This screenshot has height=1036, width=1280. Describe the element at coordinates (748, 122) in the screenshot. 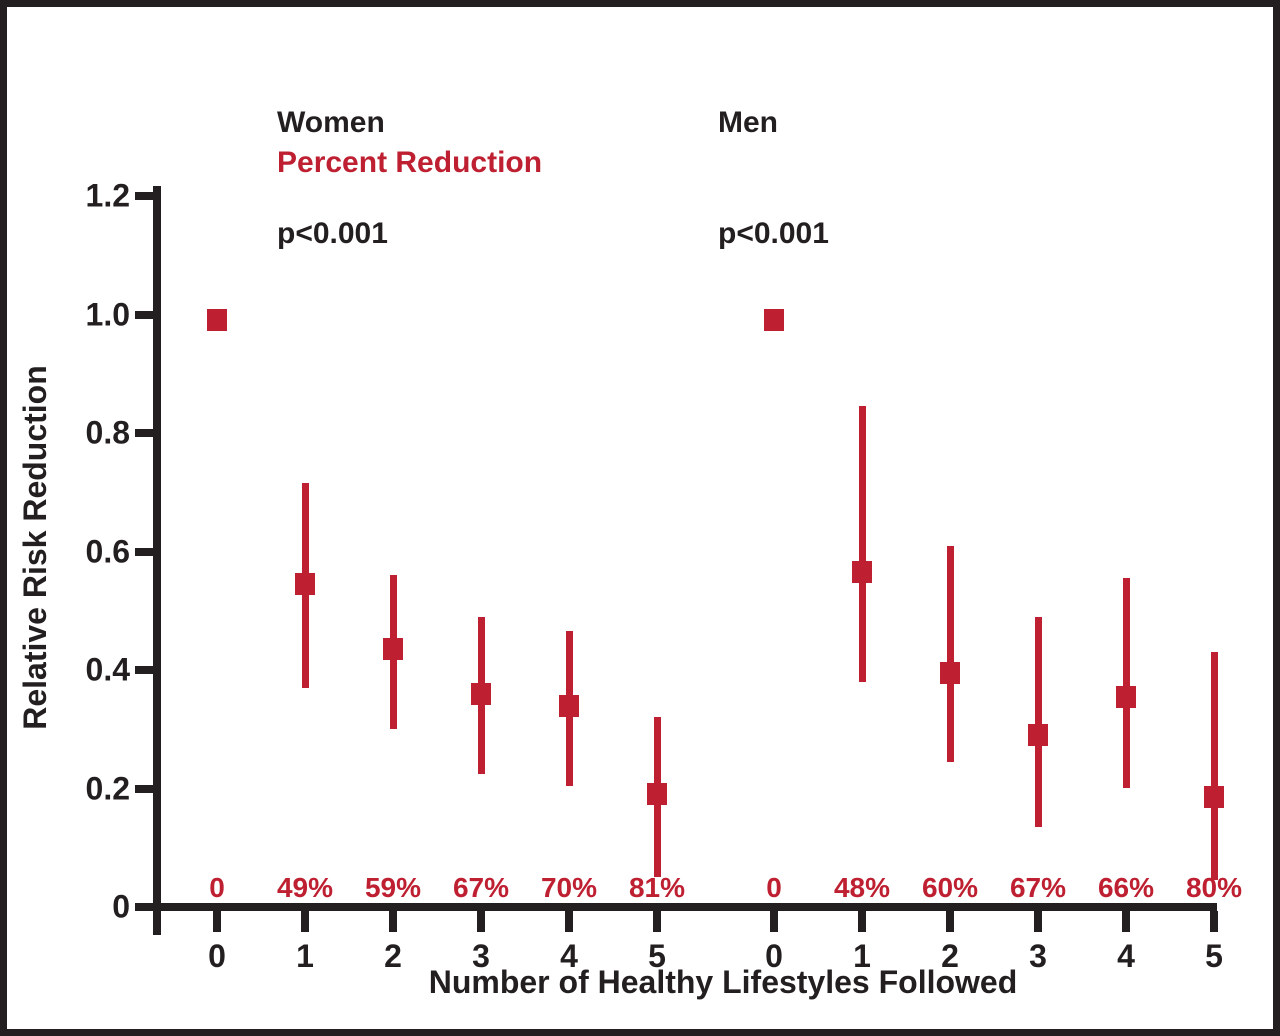

I see `men-title: Men` at that location.